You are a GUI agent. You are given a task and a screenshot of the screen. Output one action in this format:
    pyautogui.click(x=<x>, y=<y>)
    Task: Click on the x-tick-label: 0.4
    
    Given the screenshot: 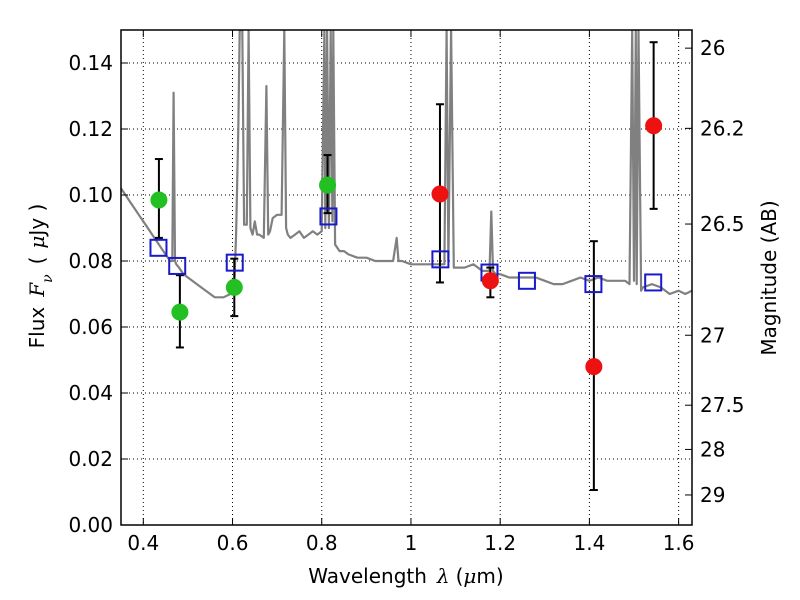 What is the action you would take?
    pyautogui.click(x=143, y=543)
    